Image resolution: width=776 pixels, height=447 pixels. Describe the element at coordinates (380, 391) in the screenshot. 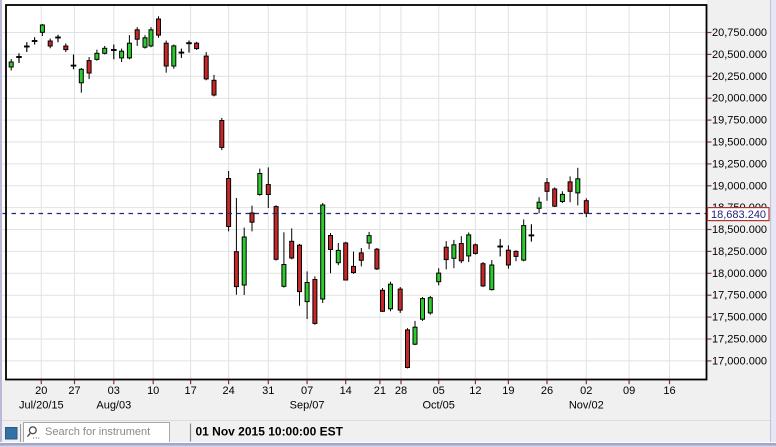

I see `svg-text: 21` at that location.